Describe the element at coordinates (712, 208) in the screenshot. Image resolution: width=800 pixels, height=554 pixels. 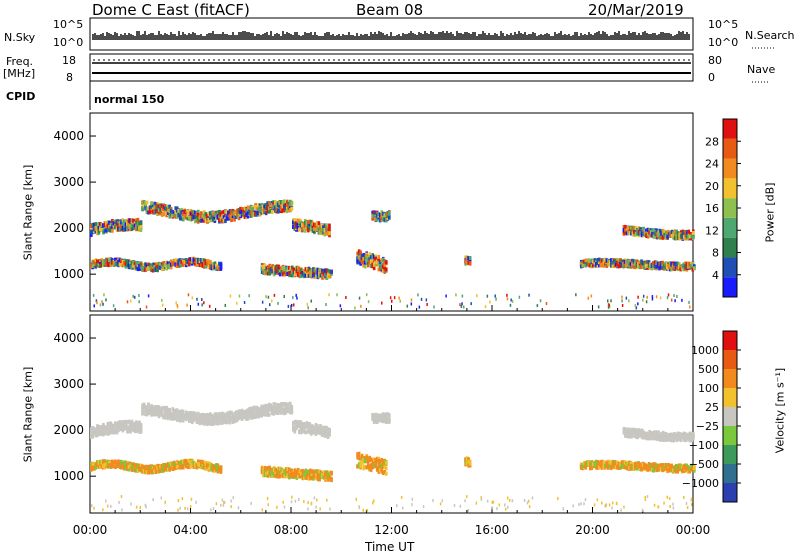
I see `power-colorbar-tick-label: 16` at that location.